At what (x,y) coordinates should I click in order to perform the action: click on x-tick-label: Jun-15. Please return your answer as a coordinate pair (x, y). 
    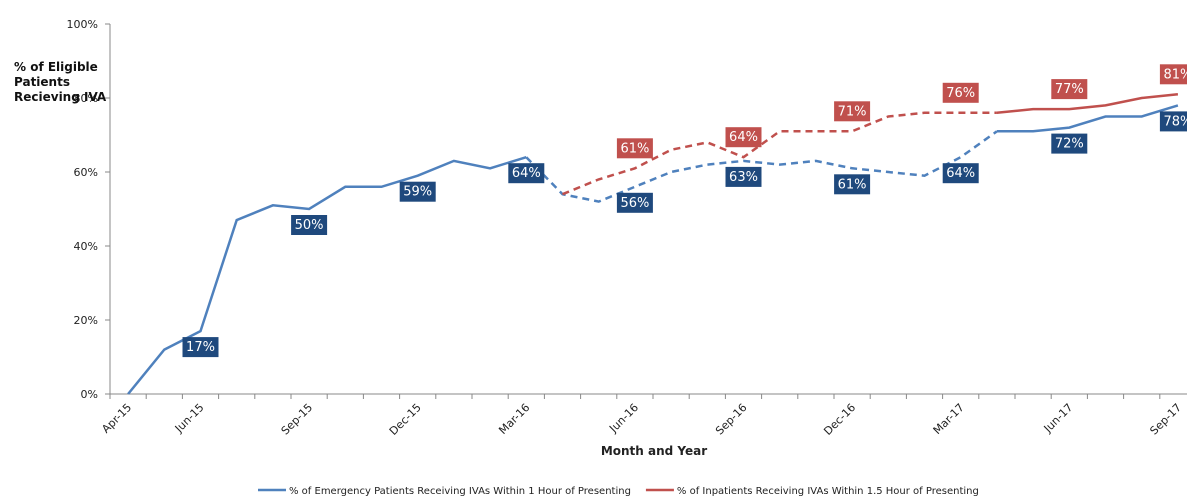
    Looking at the image, I should click on (189, 418).